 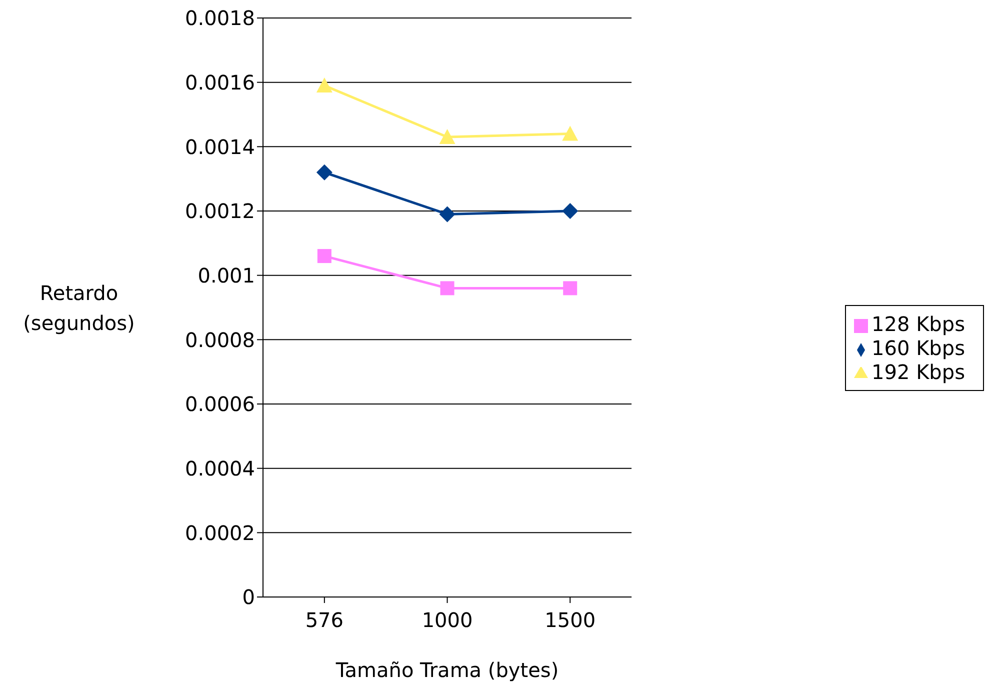 What do you see at coordinates (324, 620) in the screenshot?
I see `x-tick-label: 576` at bounding box center [324, 620].